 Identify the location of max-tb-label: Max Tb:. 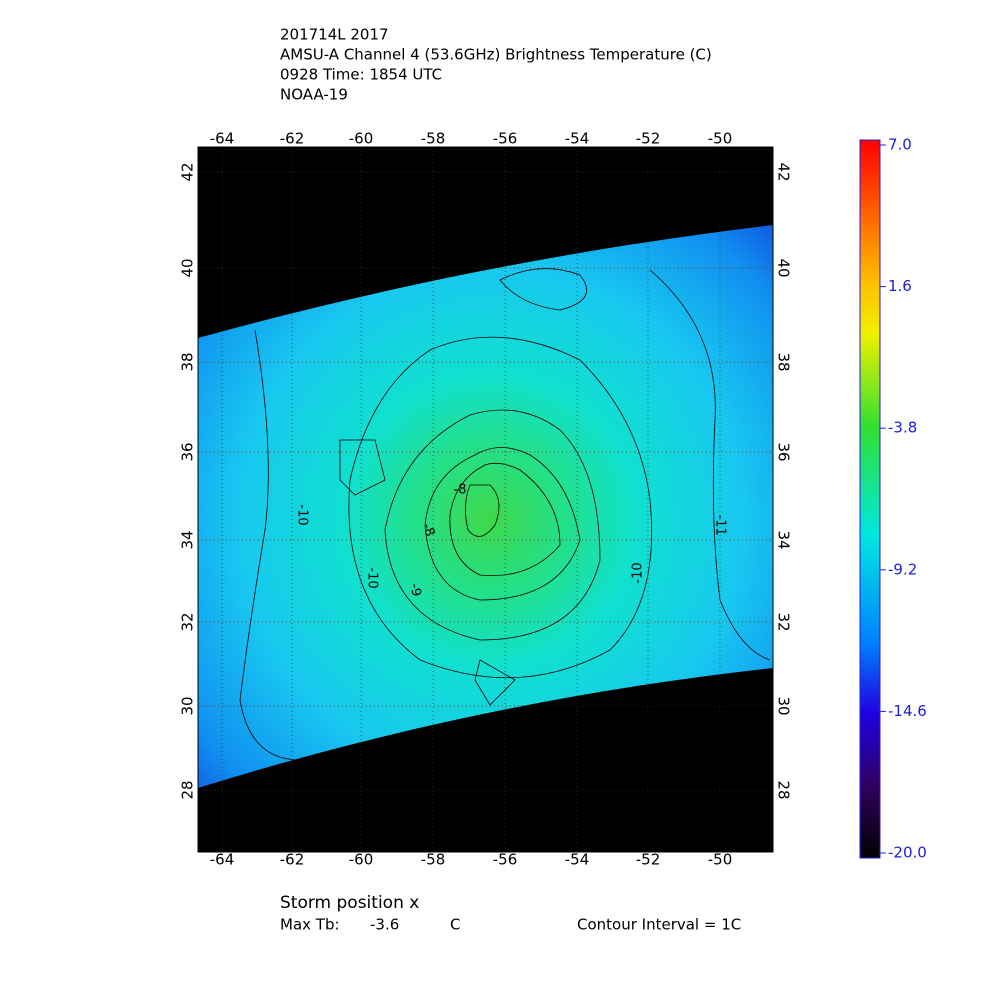
(310, 925).